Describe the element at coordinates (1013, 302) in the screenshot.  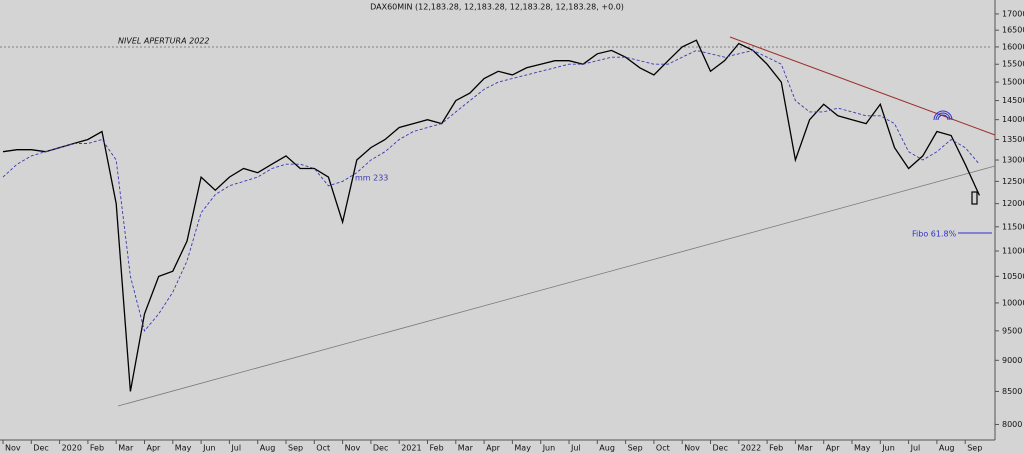
I see `y-tick-label: 10000` at that location.